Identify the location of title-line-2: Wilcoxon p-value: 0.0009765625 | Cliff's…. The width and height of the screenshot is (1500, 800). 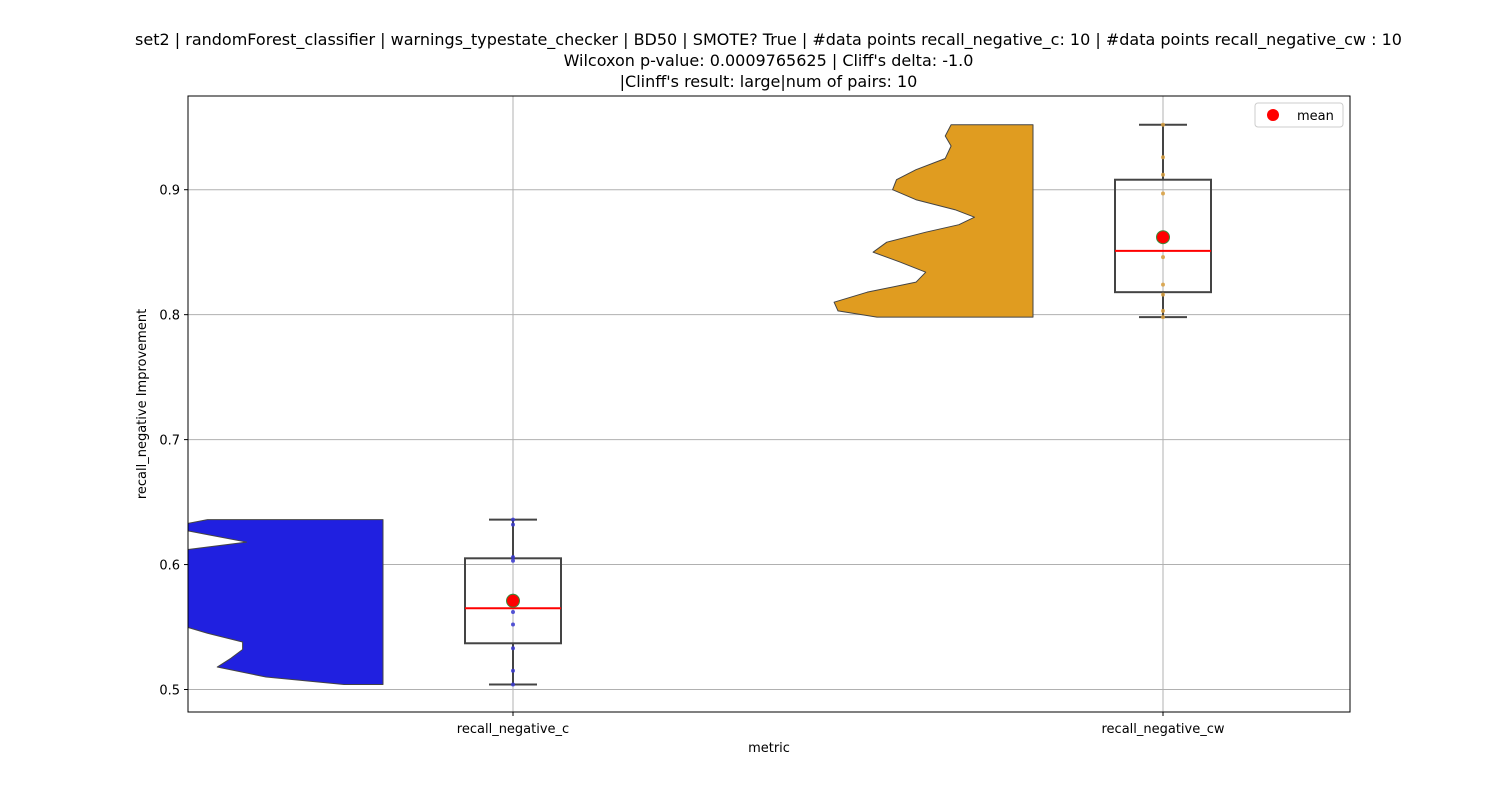
(768, 60).